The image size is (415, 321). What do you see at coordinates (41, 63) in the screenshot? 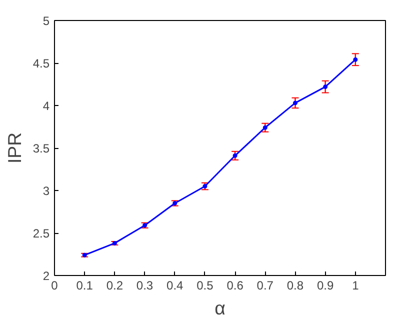
I see `y-tick-label: 4.5` at bounding box center [41, 63].